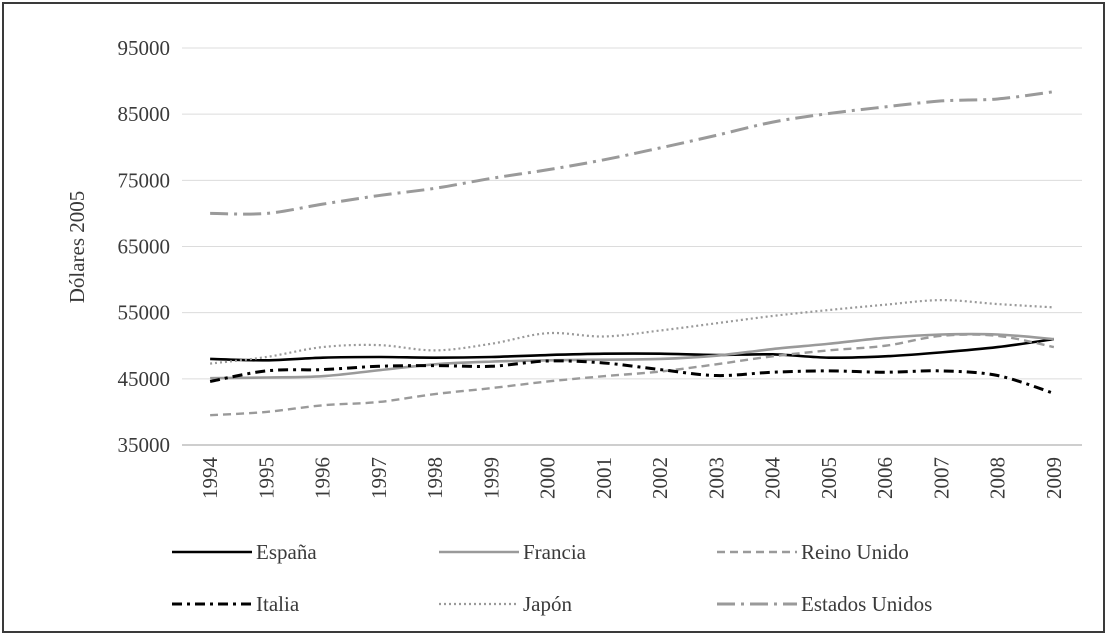 The image size is (1111, 635). Describe the element at coordinates (144, 180) in the screenshot. I see `y-tick-label: 75000` at that location.